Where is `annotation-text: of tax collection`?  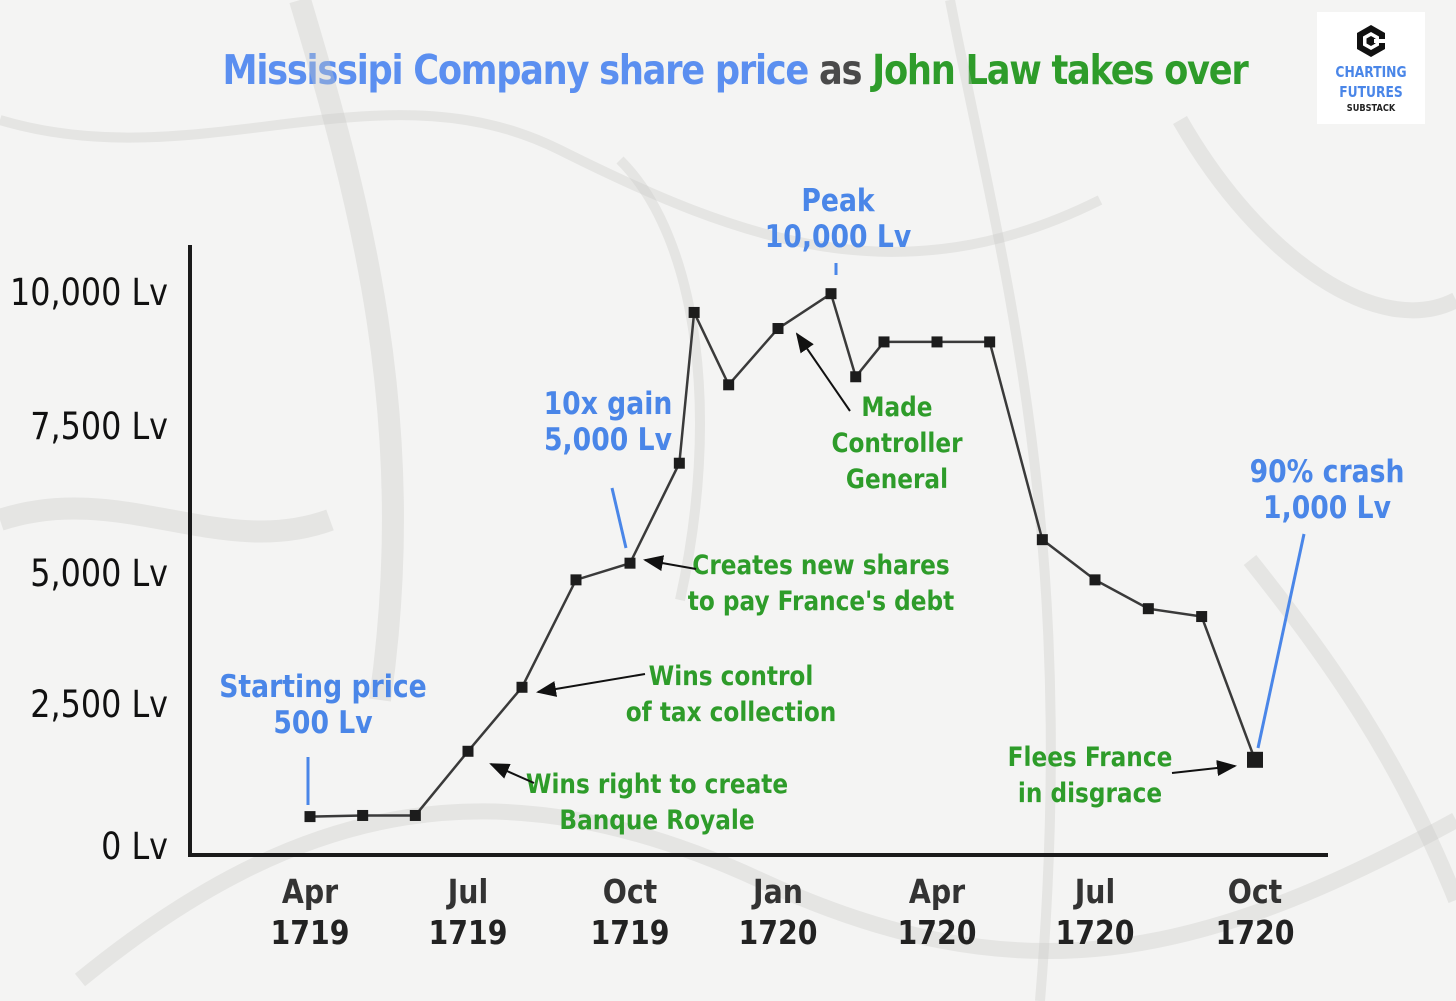 annotation-text: of tax collection is located at coordinates (731, 711).